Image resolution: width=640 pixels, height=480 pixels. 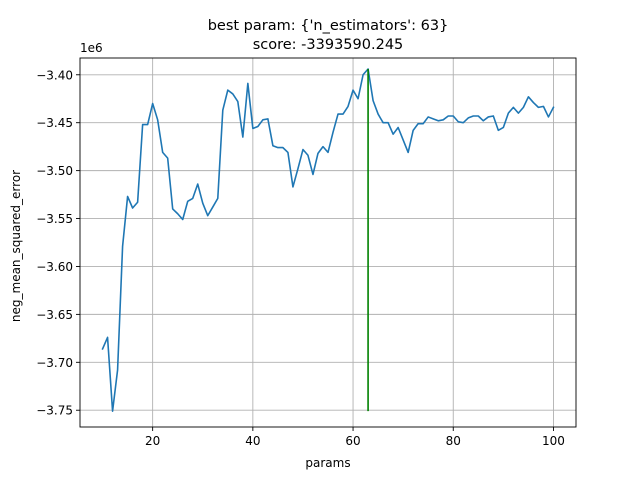 I want to click on x-axis-label: params, so click(x=327, y=463).